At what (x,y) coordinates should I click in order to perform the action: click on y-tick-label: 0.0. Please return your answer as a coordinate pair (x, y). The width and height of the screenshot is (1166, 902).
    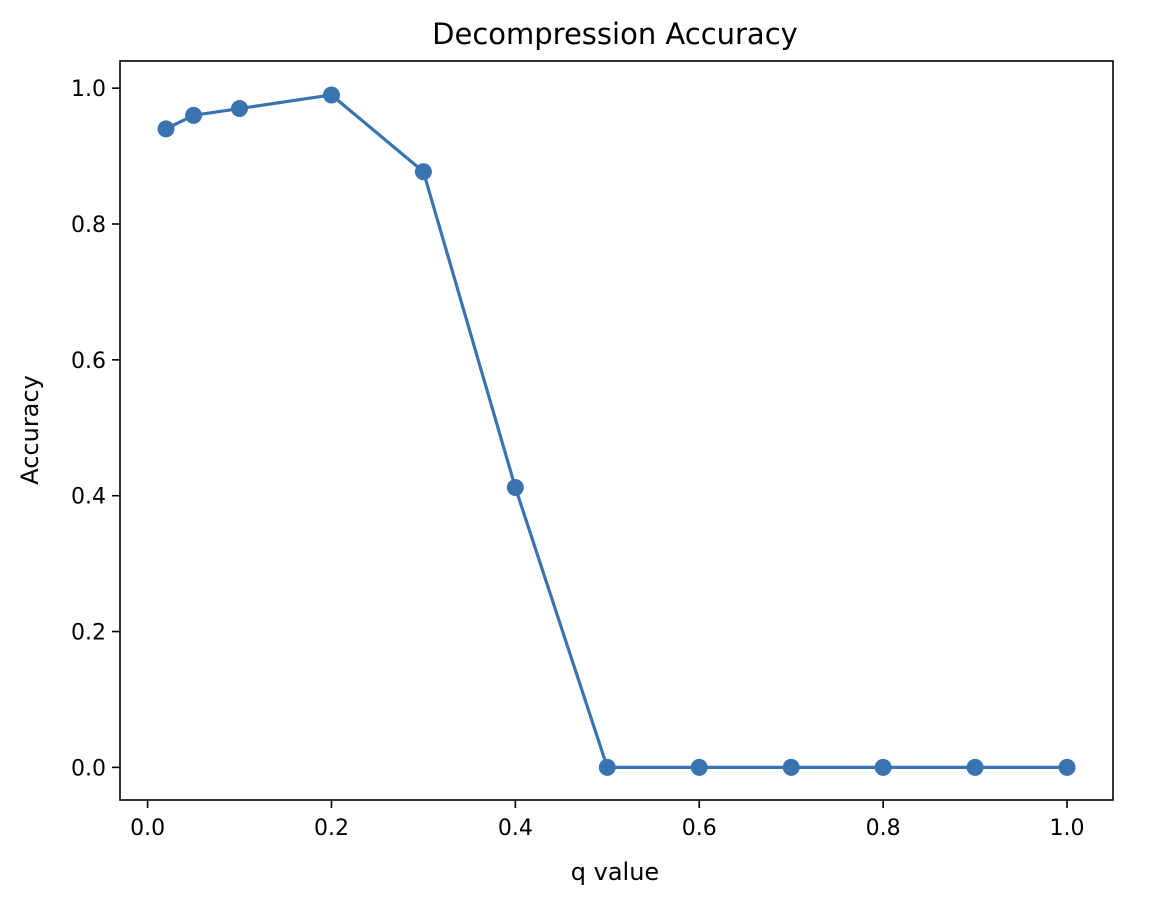
    Looking at the image, I should click on (88, 768).